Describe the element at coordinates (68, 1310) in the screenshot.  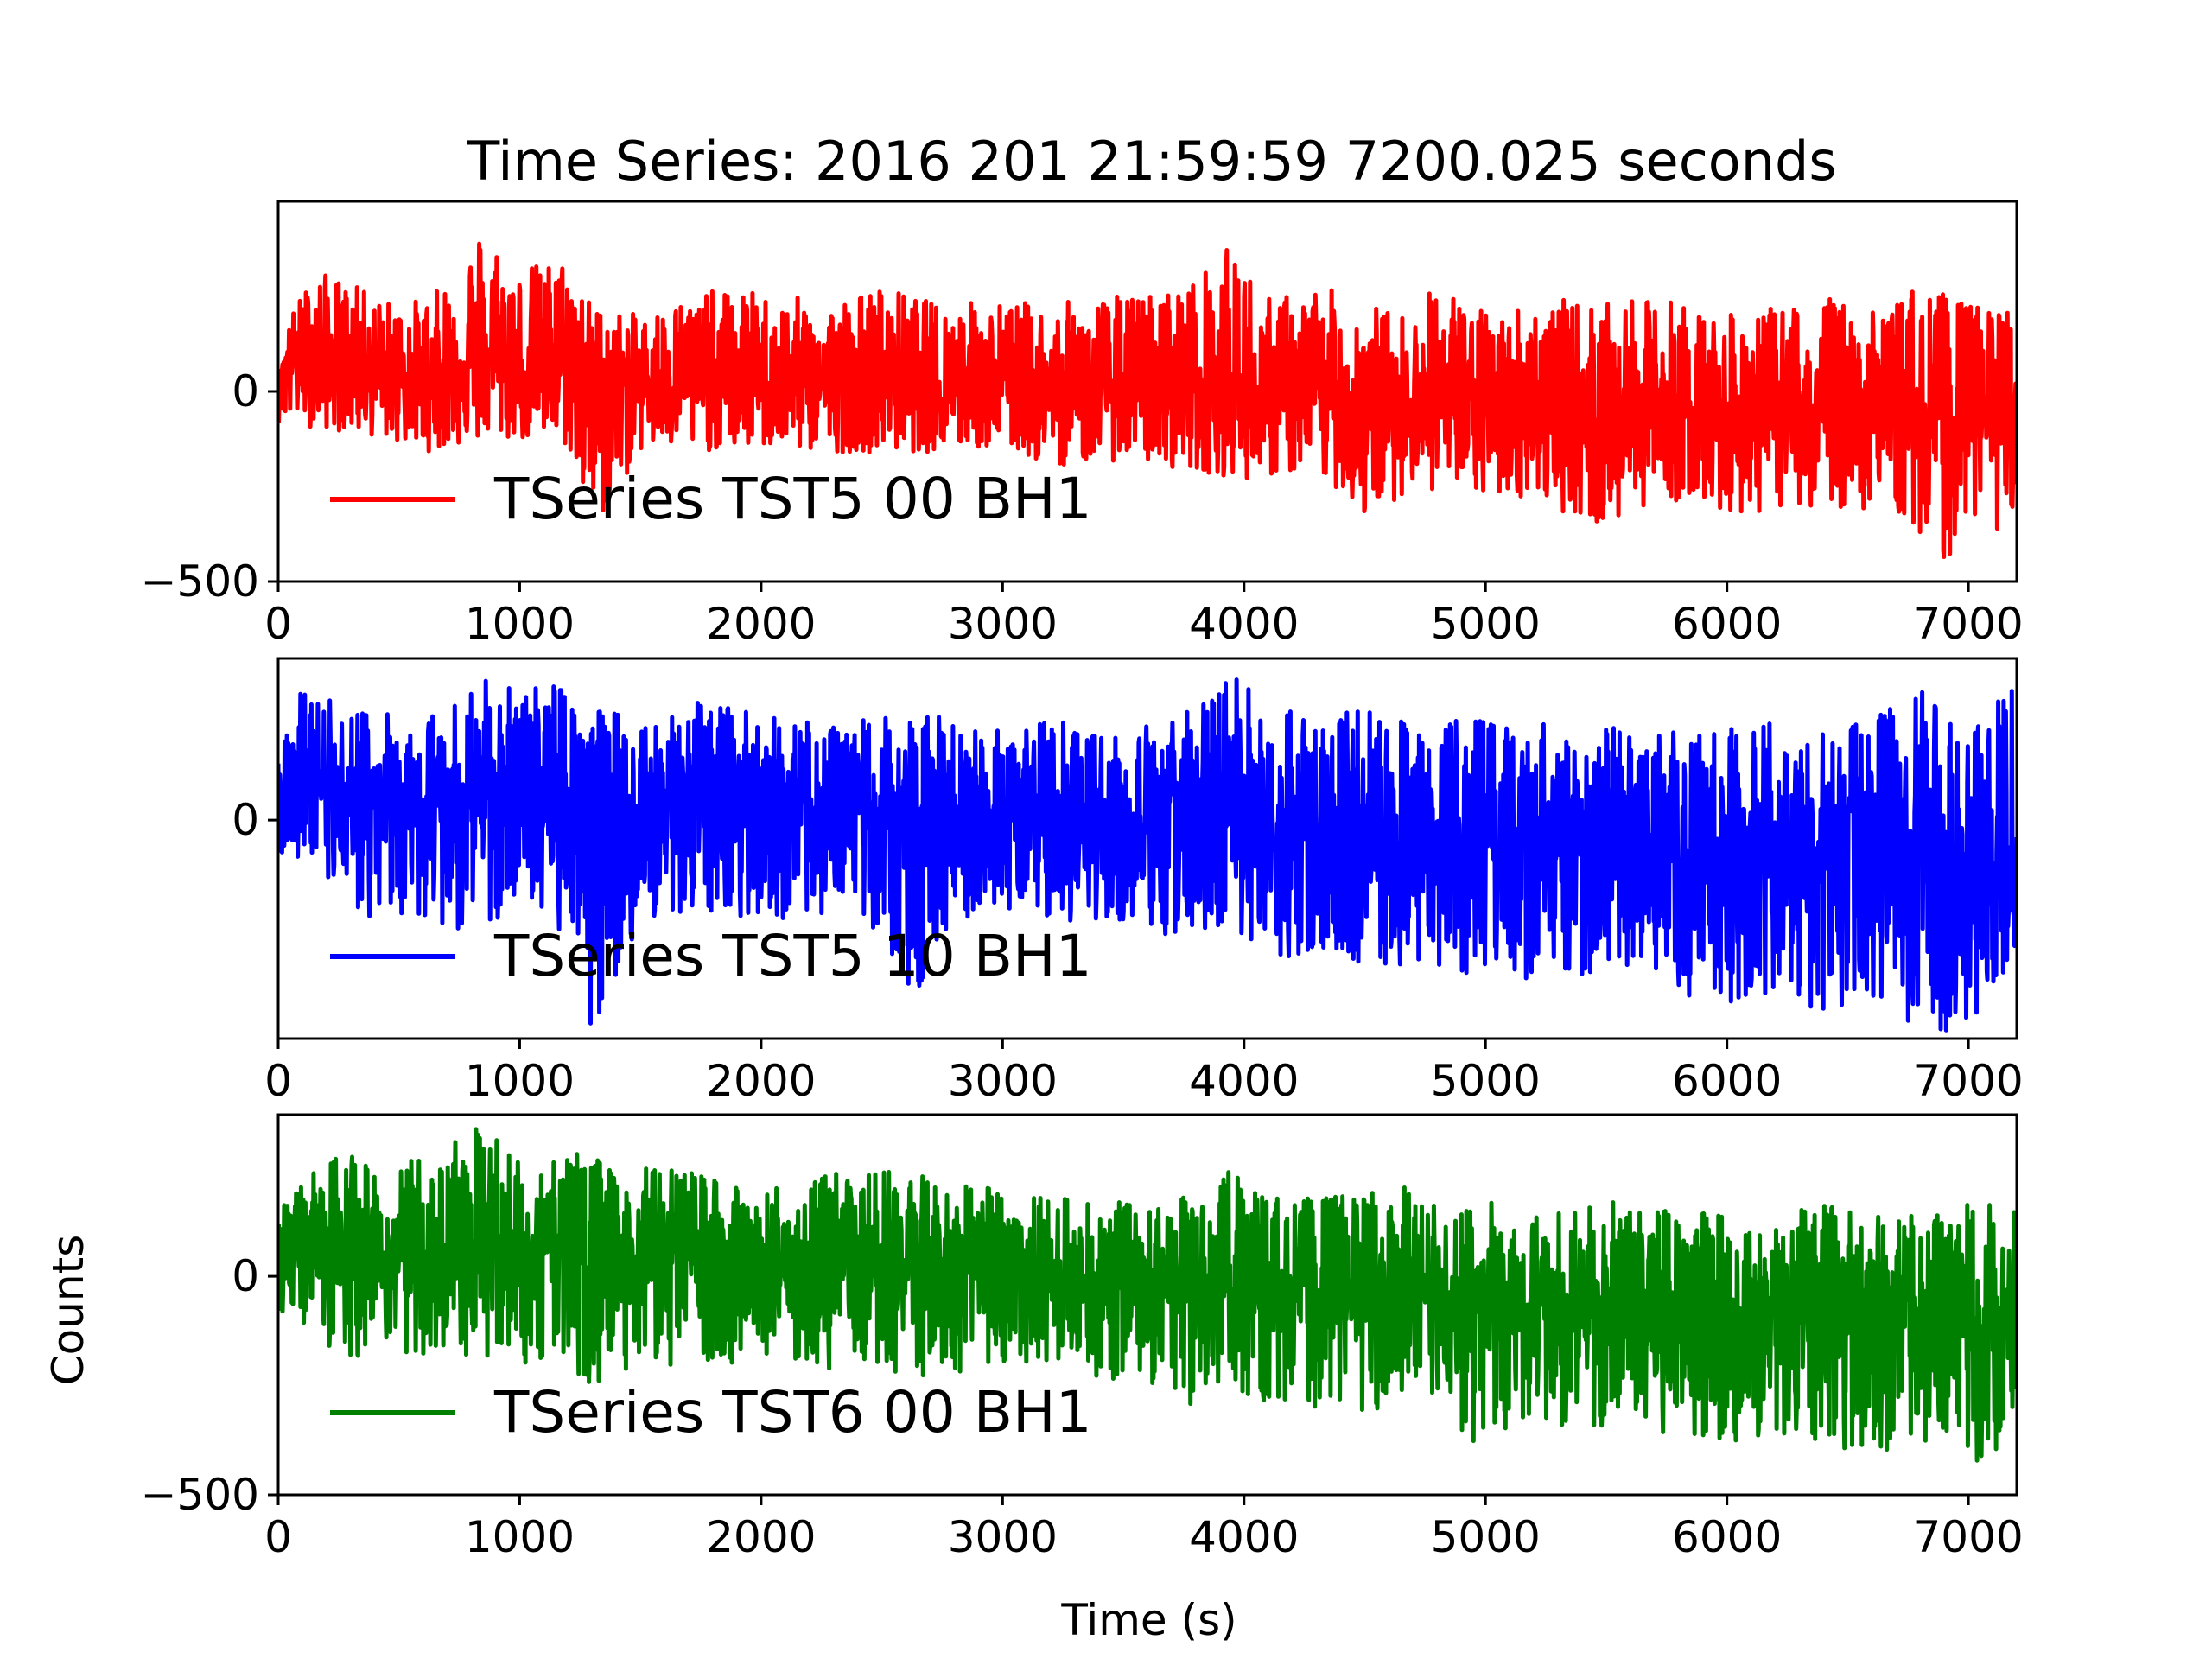
I see `y-axis-label: Counts` at that location.